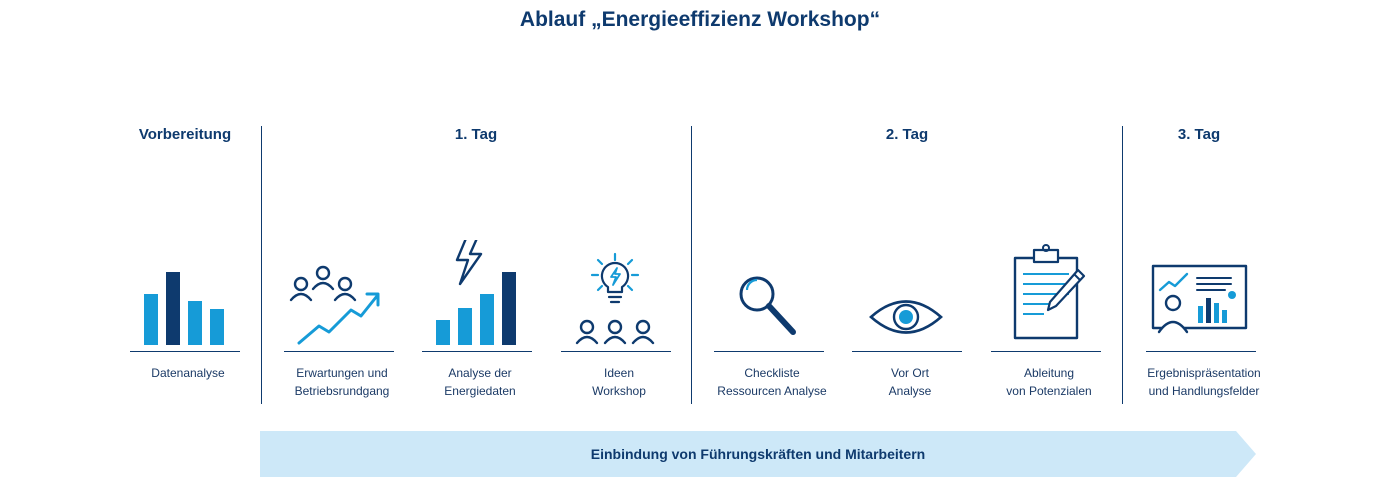 This screenshot has height=500, width=1400. I want to click on phase-tag-3: 3. Tag, so click(1199, 134).